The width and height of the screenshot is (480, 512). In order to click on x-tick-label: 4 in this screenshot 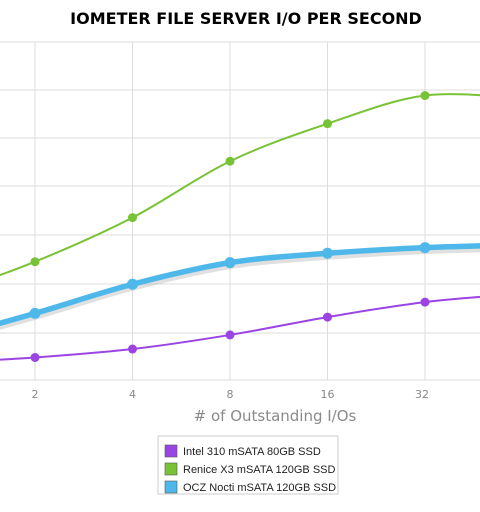, I will do `click(132, 394)`.